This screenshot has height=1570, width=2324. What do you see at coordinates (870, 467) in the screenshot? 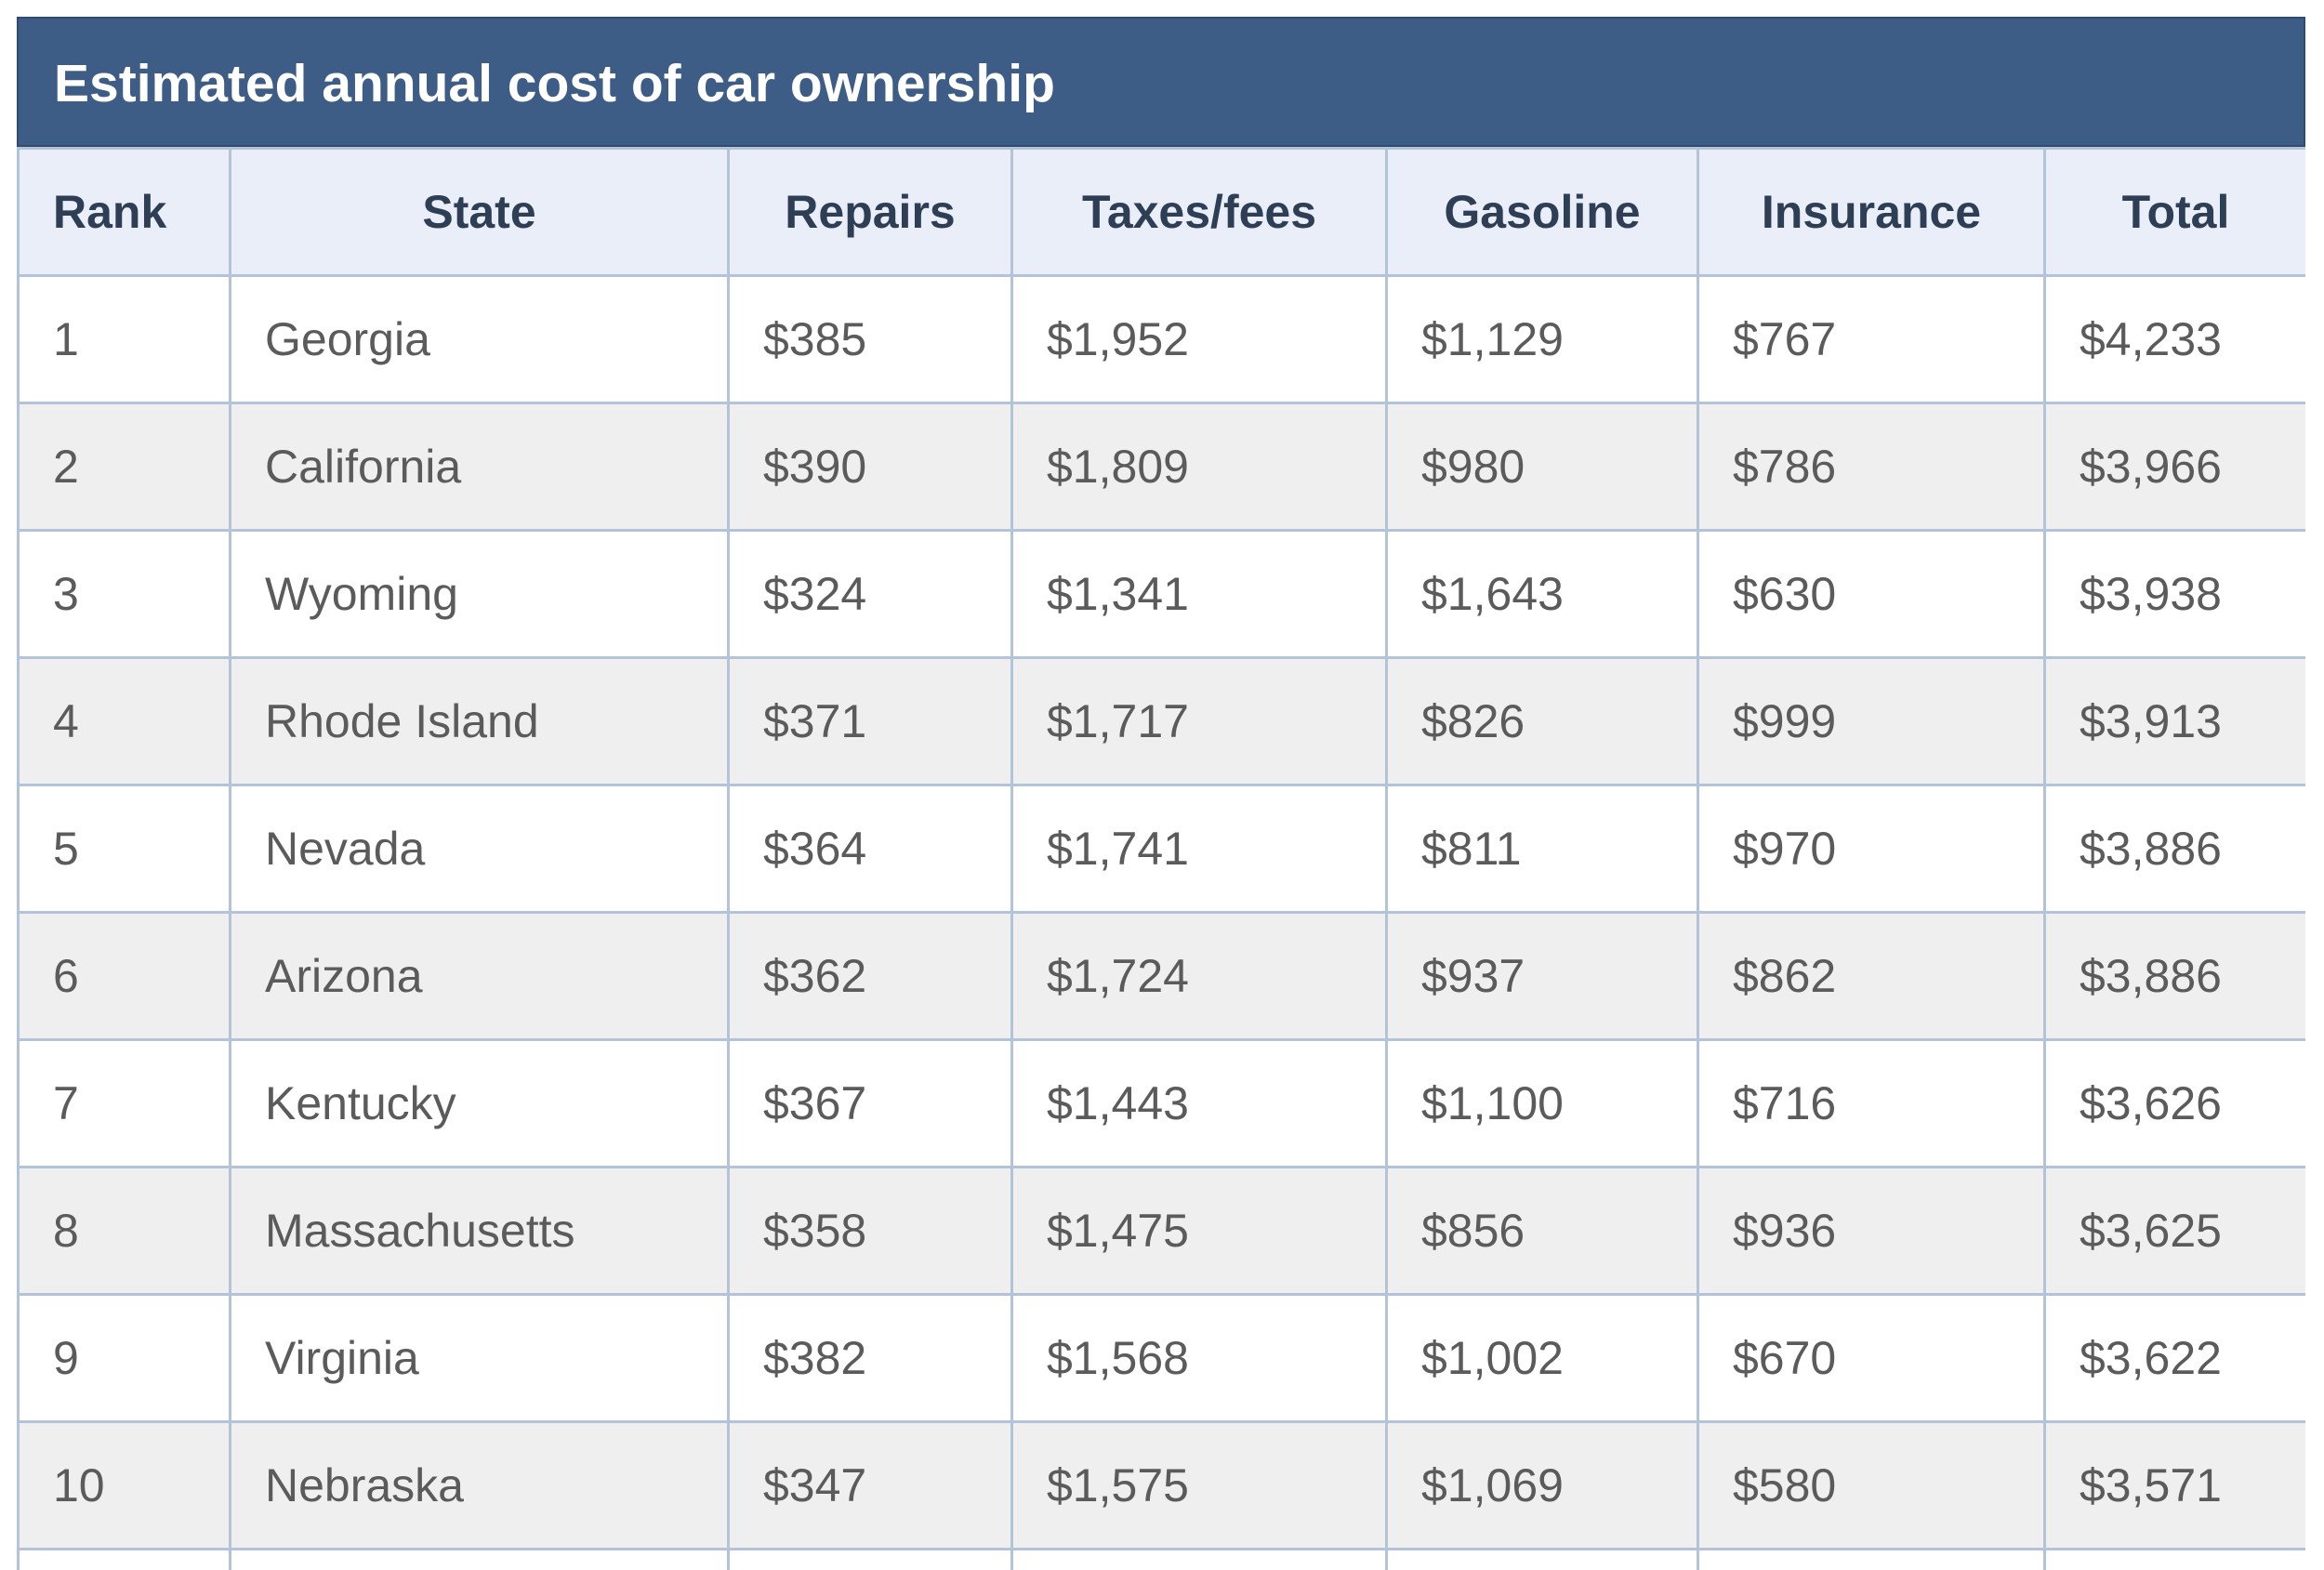
I see `cell-repairs: $390` at bounding box center [870, 467].